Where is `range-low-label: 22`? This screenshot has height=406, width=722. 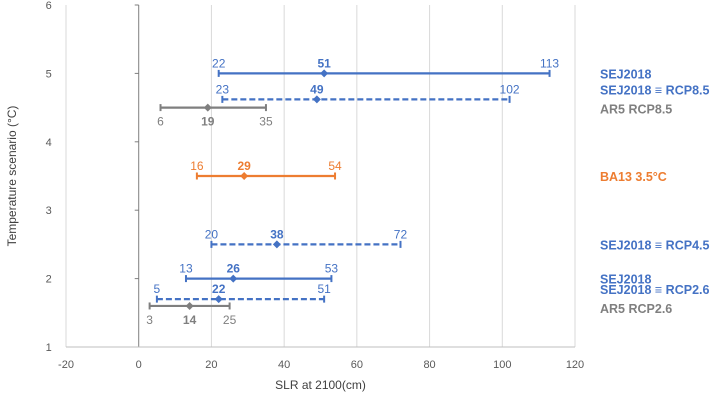 range-low-label: 22 is located at coordinates (219, 63).